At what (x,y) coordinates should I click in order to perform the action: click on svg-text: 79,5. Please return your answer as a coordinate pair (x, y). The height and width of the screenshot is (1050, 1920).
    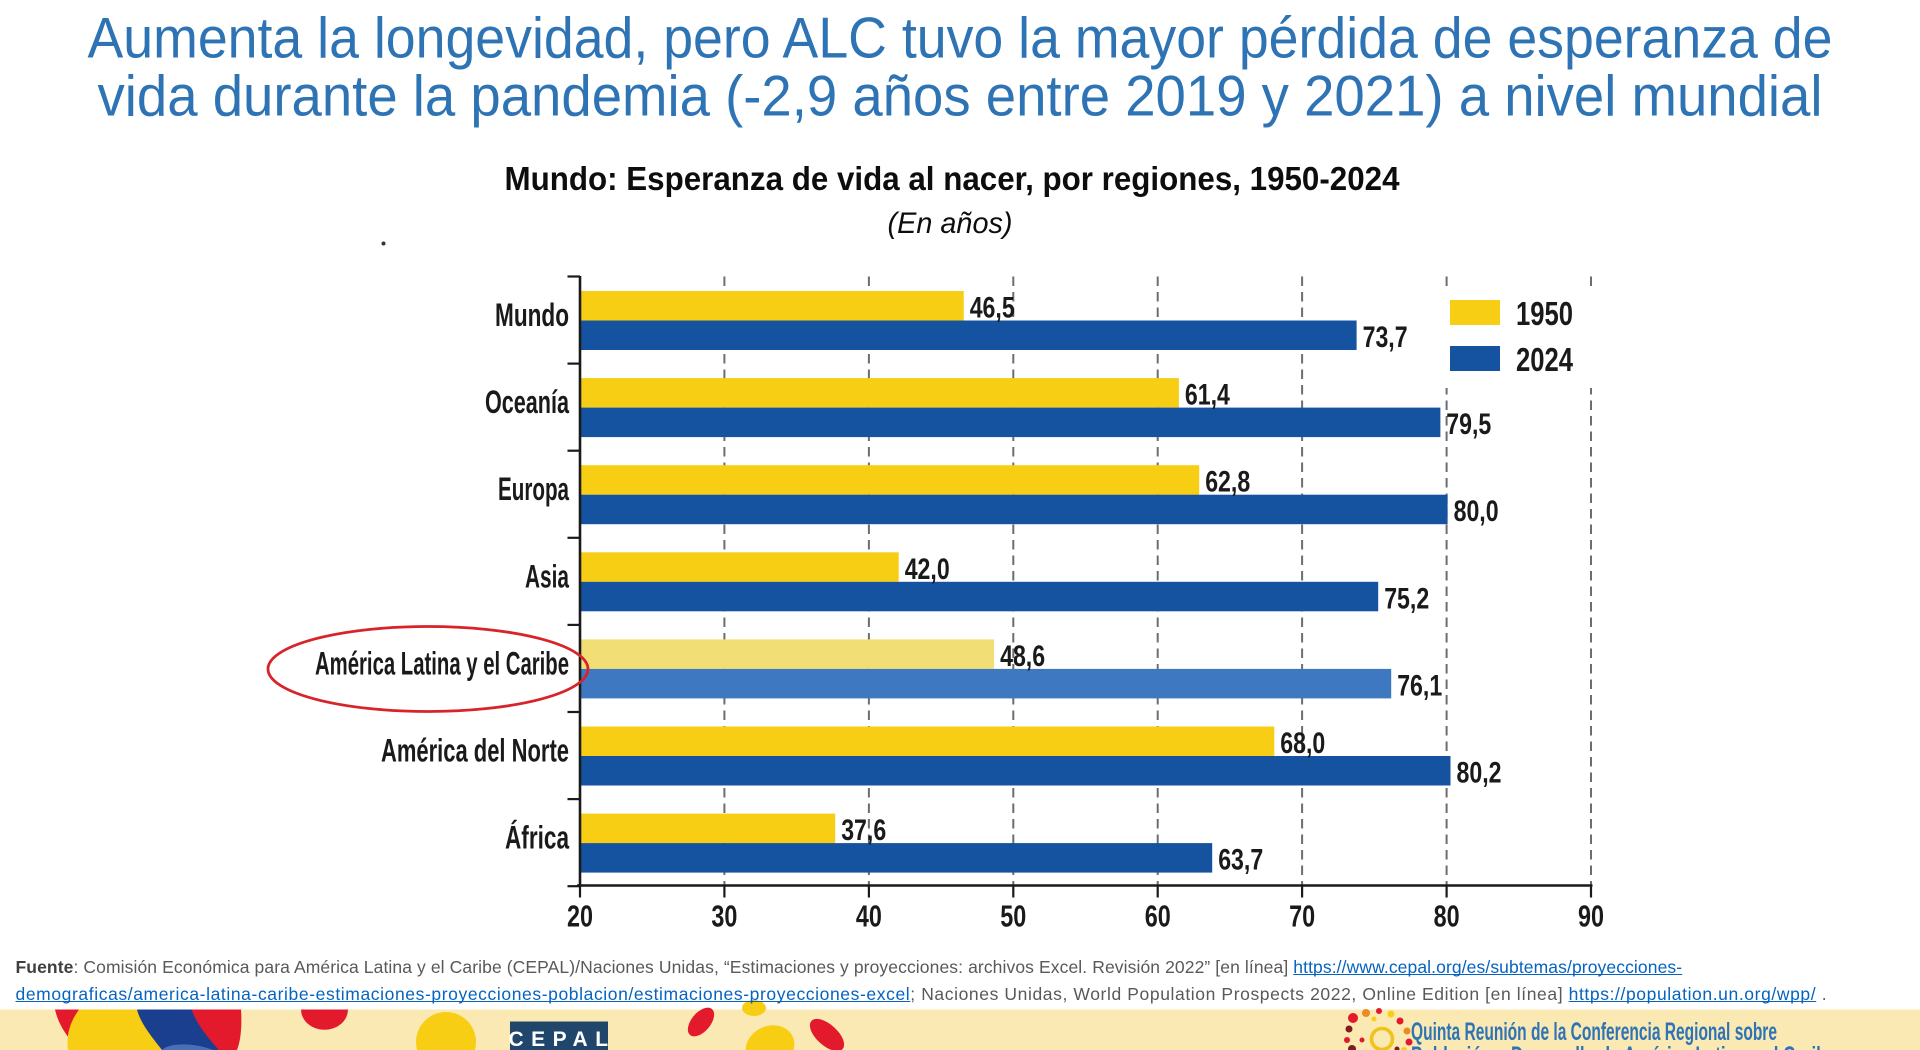
    Looking at the image, I should click on (1468, 424).